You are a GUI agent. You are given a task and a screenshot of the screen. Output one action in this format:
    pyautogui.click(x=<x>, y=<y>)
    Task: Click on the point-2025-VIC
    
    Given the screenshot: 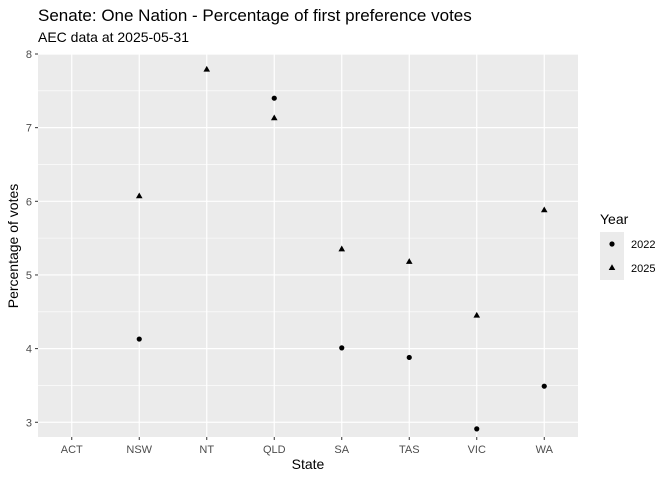 What is the action you would take?
    pyautogui.click(x=477, y=314)
    